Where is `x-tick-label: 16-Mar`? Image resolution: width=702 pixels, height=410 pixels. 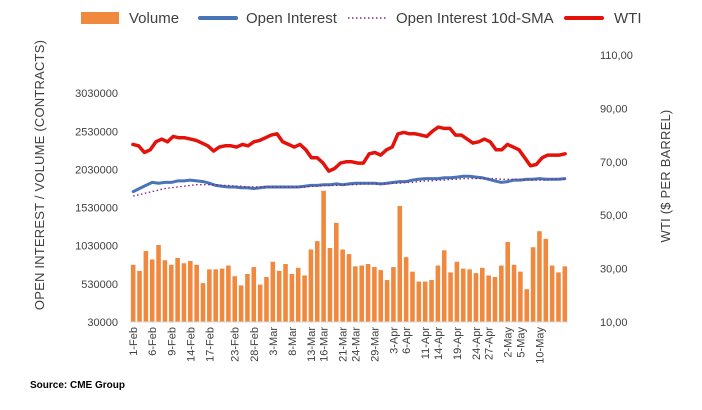
x-tick-label: 16-Mar is located at coordinates (325, 344).